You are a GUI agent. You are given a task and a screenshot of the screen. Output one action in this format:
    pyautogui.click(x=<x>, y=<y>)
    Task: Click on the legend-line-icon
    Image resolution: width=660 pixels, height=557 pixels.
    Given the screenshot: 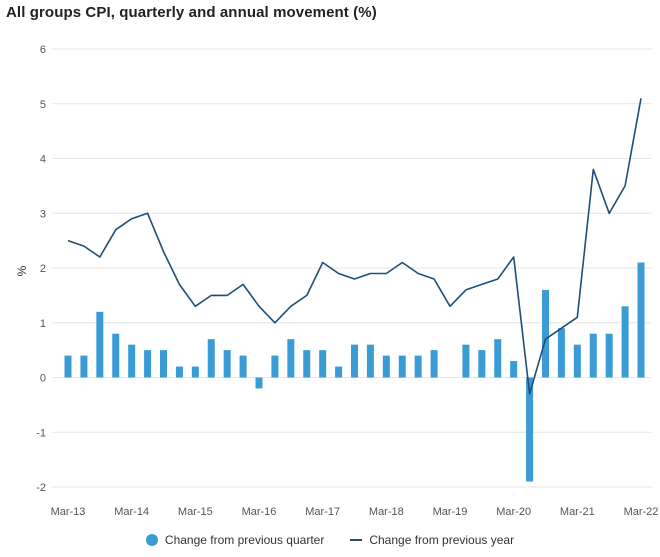 What is the action you would take?
    pyautogui.click(x=356, y=540)
    